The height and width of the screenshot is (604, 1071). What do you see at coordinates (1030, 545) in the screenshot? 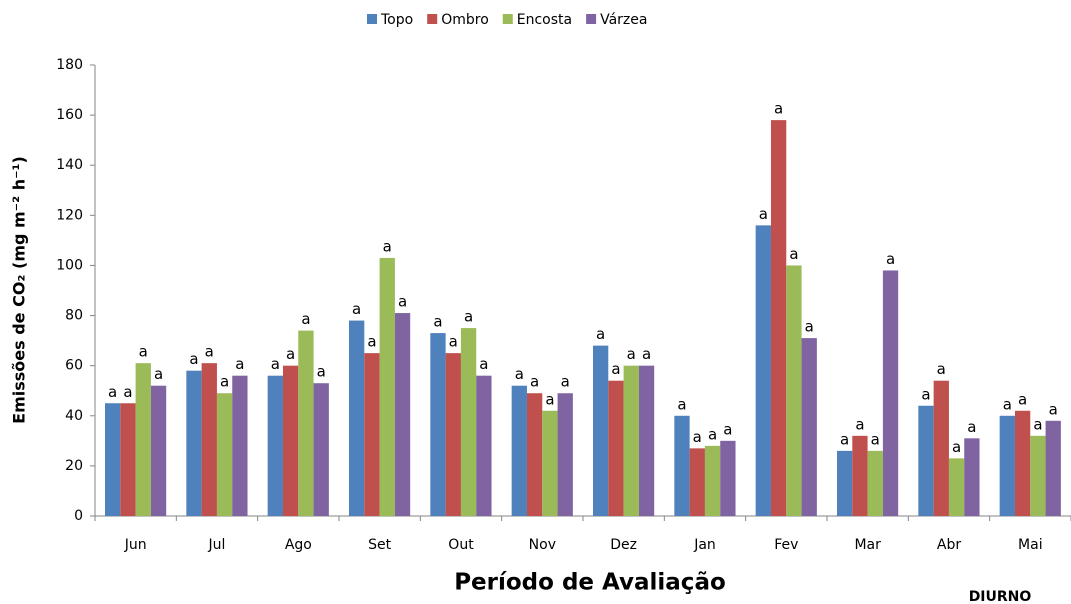
I see `x-tick-label: Mai` at bounding box center [1030, 545].